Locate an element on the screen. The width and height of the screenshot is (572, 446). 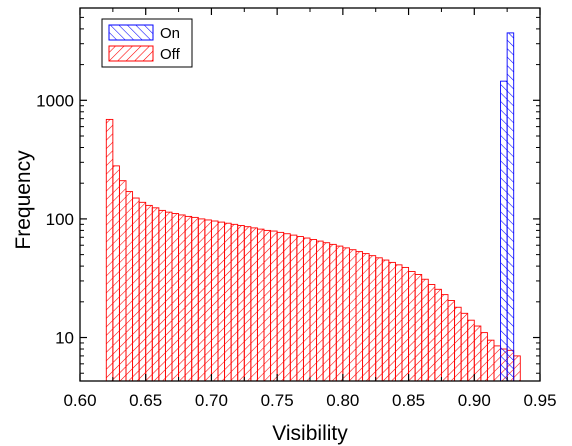
y-tick-label: 10 is located at coordinates (64, 338).